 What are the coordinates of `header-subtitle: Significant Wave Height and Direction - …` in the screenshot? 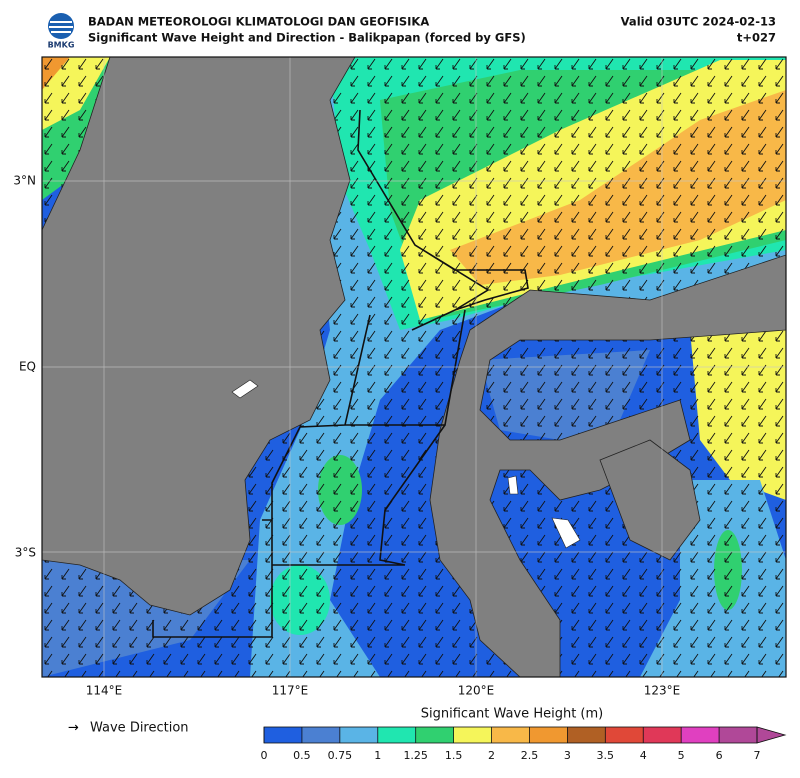 It's located at (307, 38).